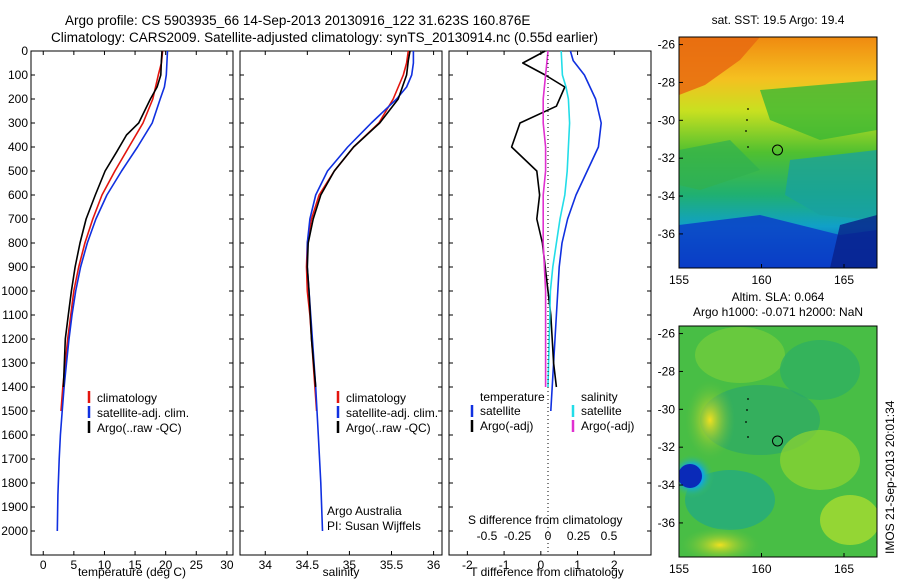 This screenshot has width=900, height=580. I want to click on temperature-xlabel: temperature (deg C), so click(132, 572).